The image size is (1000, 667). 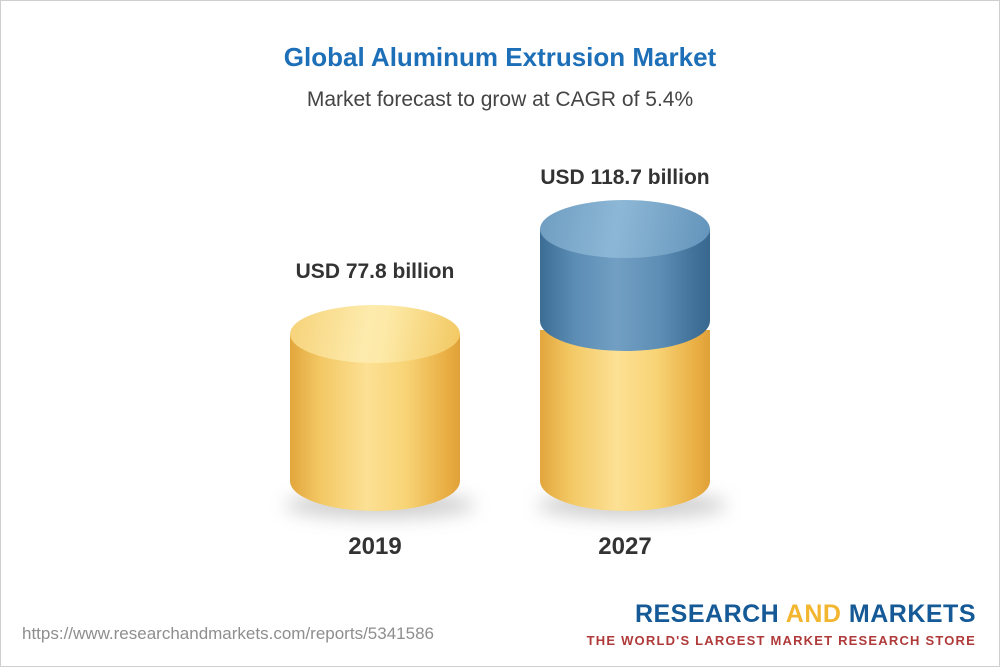 What do you see at coordinates (375, 271) in the screenshot?
I see `value-label-2019: USD 77.8 billion` at bounding box center [375, 271].